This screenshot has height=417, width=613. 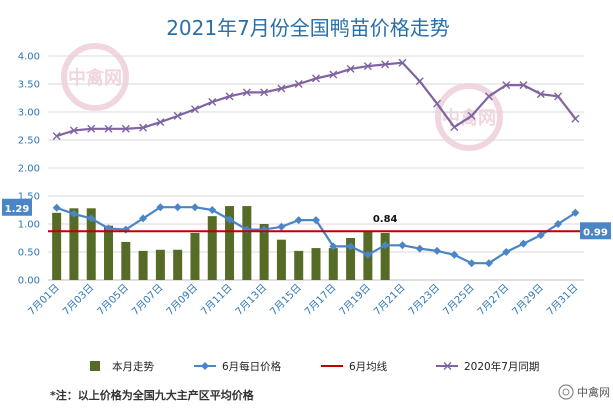 I want to click on y-axis: 0.00 0.50 1.00 1.50 2.00 2.50 3.00 3.50 4.00, so click(x=29, y=169).